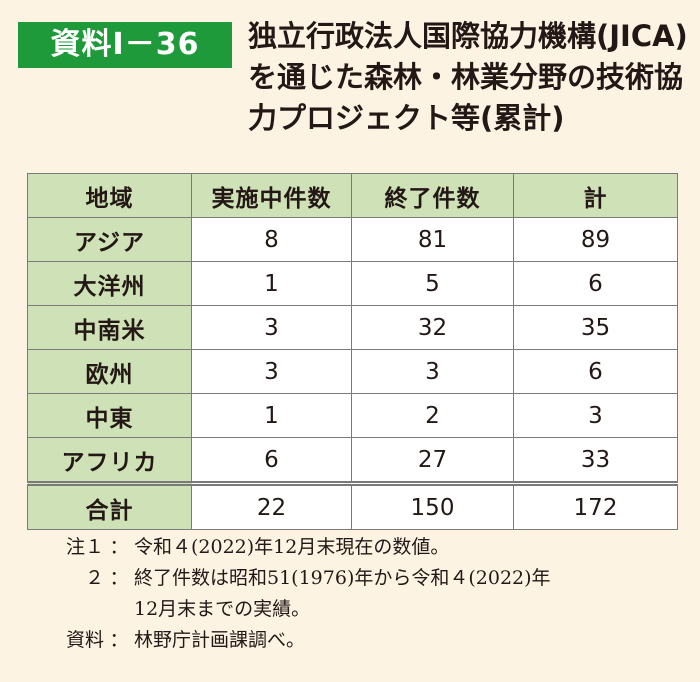 This screenshot has height=682, width=700. I want to click on note-1-label: 注１, so click(84, 547).